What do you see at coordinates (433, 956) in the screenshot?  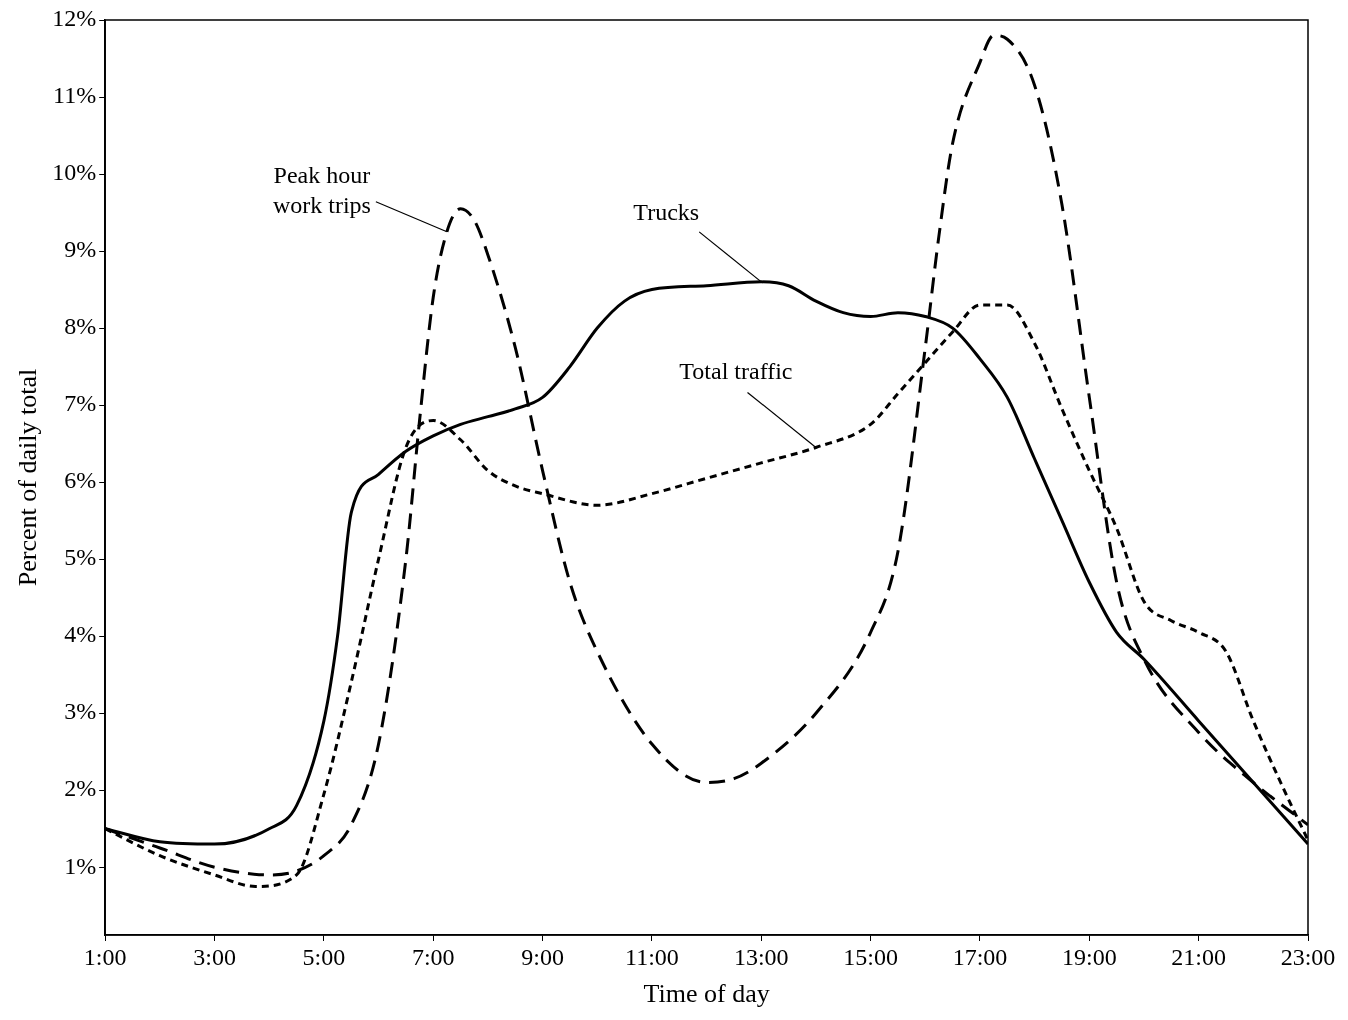 I see `x-tick-label: 7:00` at bounding box center [433, 956].